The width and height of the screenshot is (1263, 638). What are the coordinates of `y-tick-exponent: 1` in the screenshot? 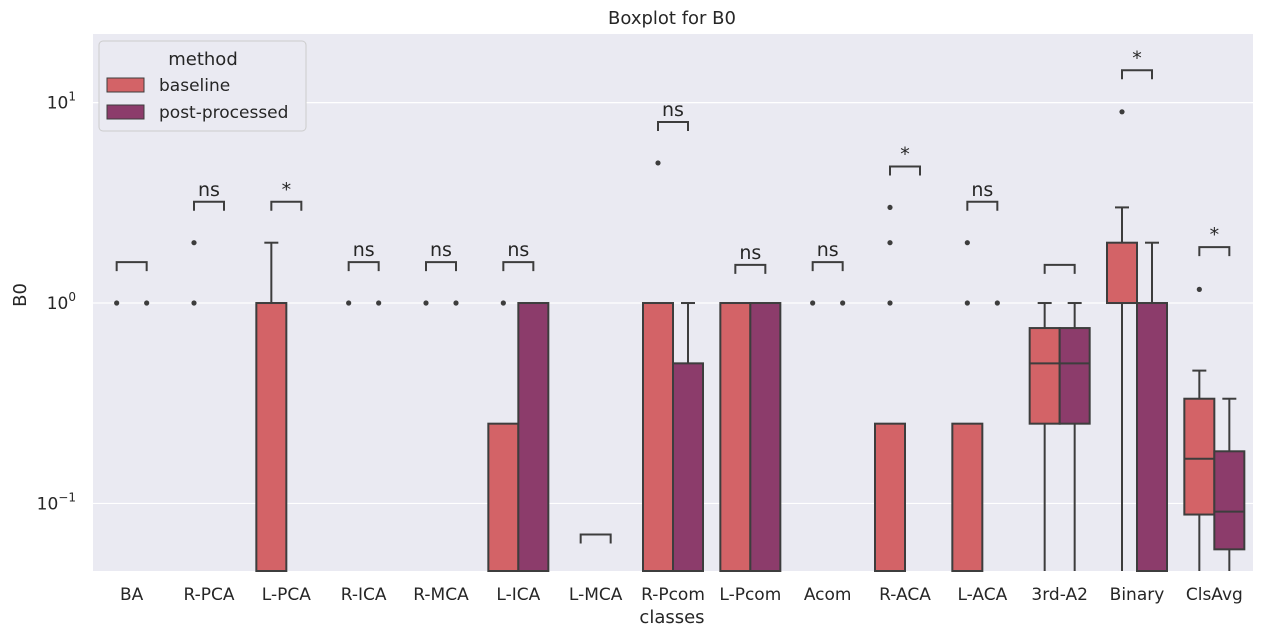 It's located at (72, 97).